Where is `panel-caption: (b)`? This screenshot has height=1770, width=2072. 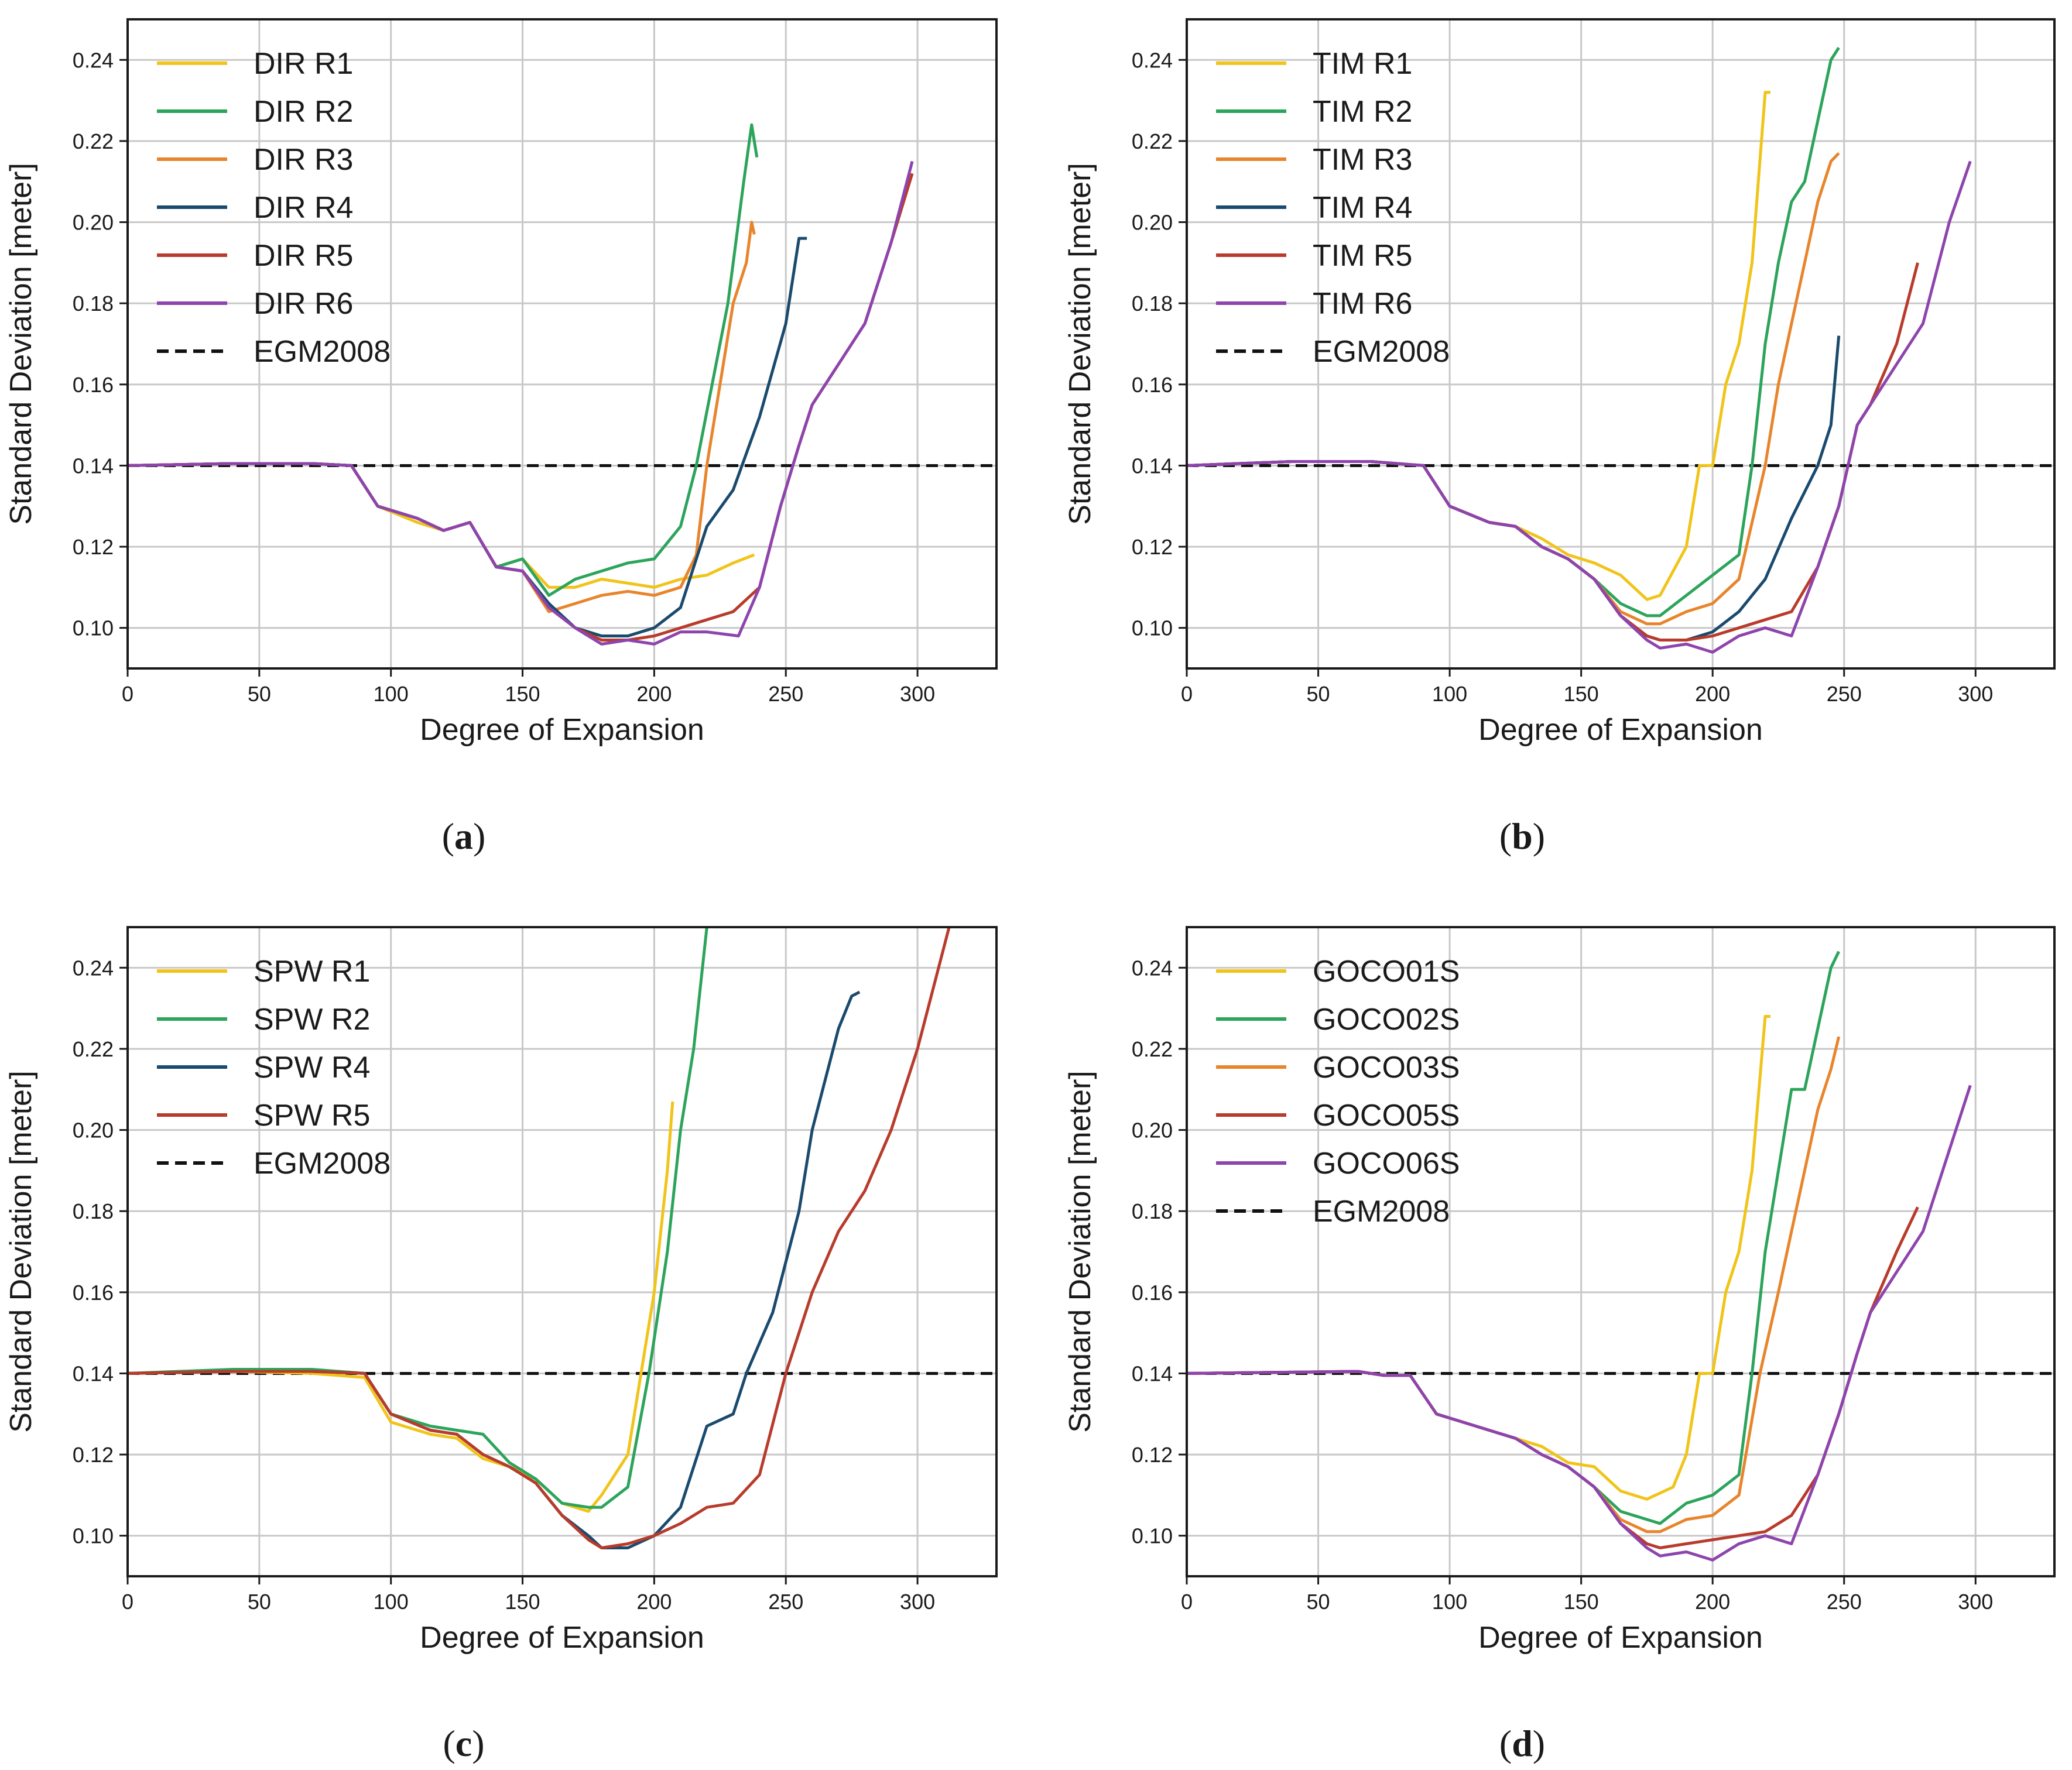 panel-caption: (b) is located at coordinates (1522, 836).